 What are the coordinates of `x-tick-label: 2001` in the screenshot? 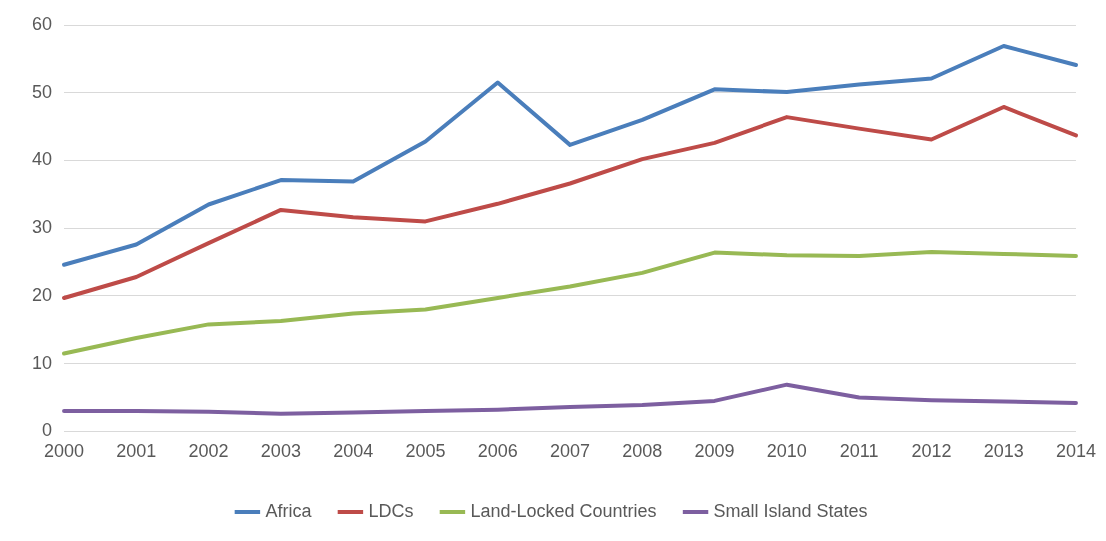 It's located at (136, 451).